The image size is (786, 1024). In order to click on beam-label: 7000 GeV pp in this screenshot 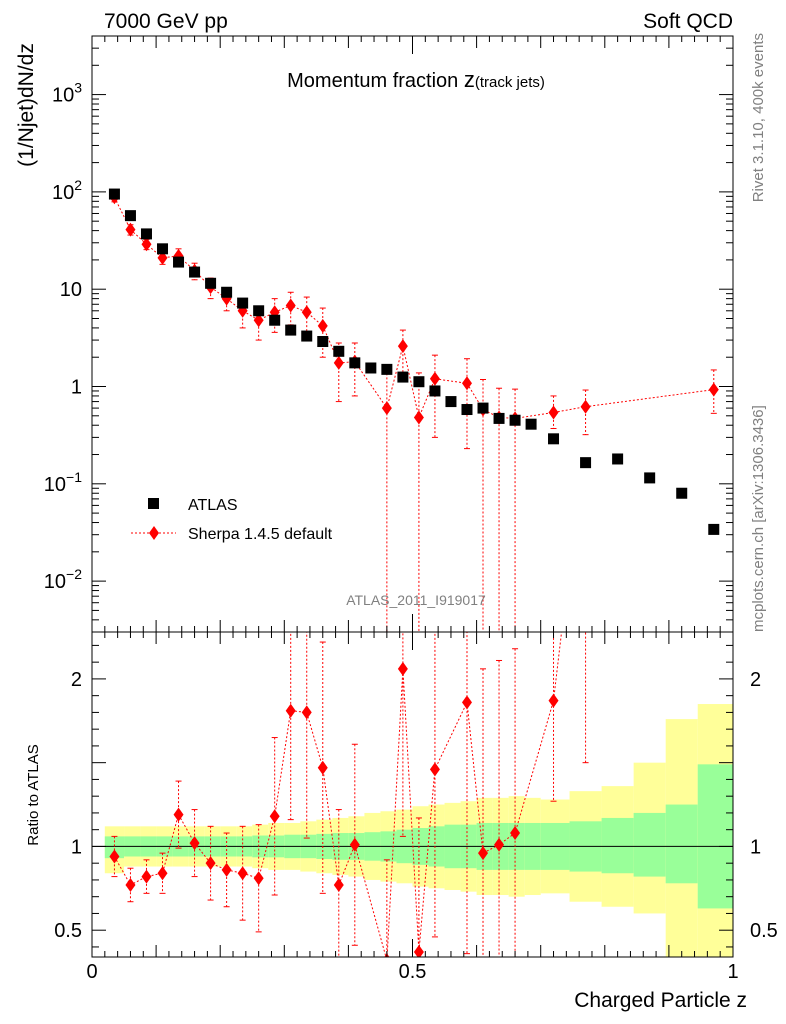, I will do `click(166, 21)`.